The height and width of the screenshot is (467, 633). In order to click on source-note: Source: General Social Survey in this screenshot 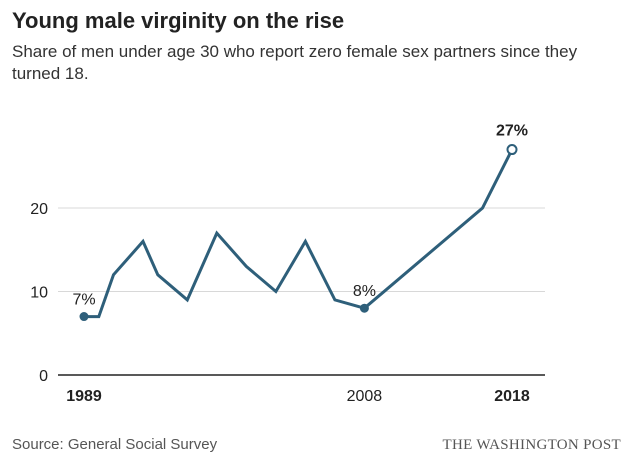, I will do `click(115, 444)`.